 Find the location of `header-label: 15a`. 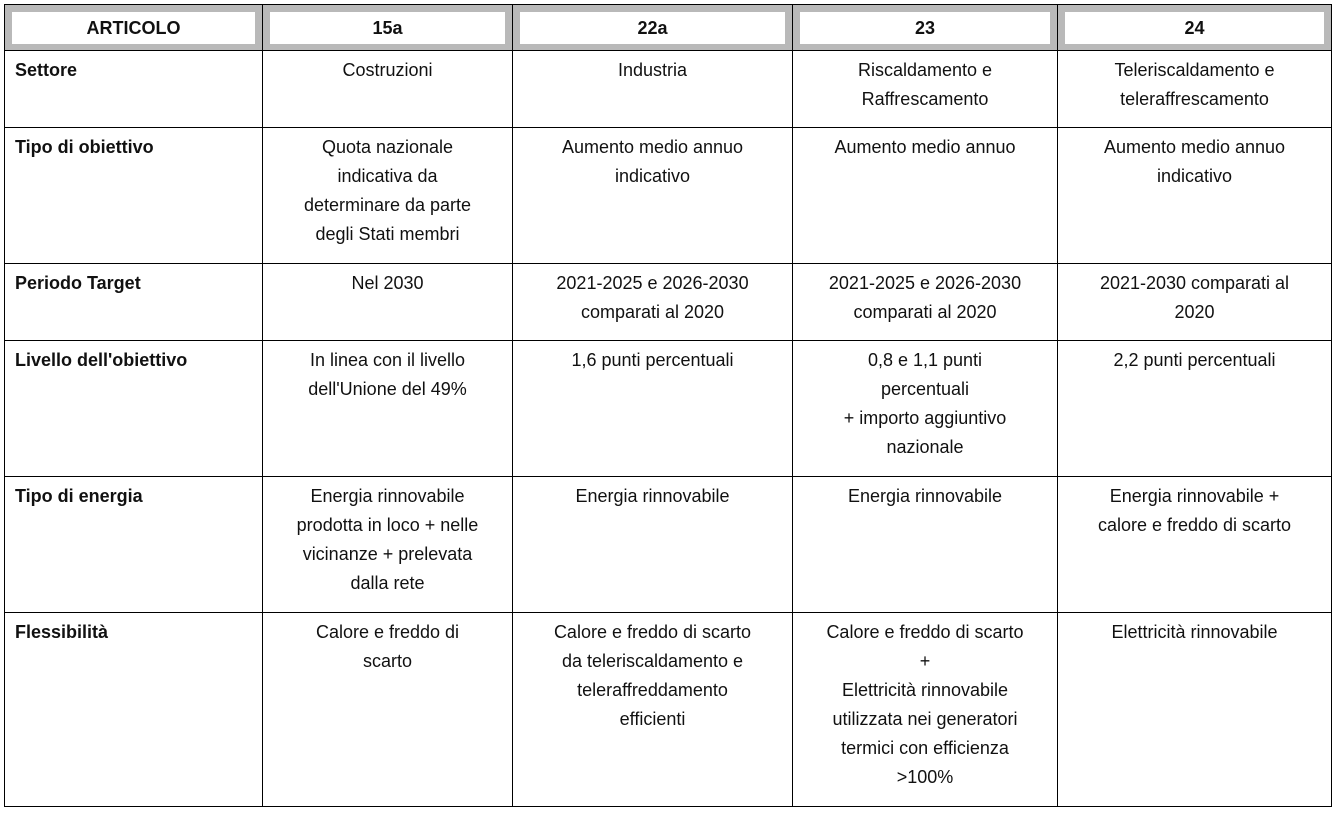

header-label: 15a is located at coordinates (387, 27).